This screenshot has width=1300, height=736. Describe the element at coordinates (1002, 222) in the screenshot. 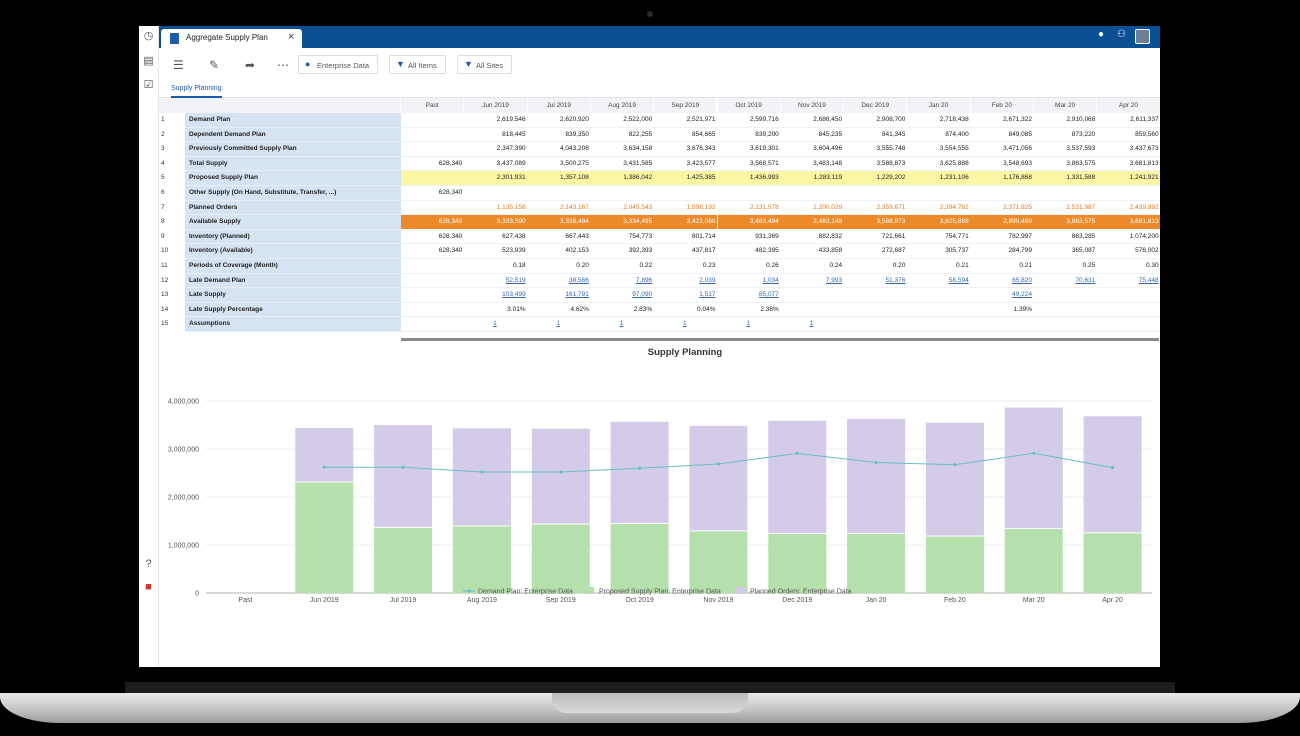

I see `grid-cell: 2,899,469` at that location.